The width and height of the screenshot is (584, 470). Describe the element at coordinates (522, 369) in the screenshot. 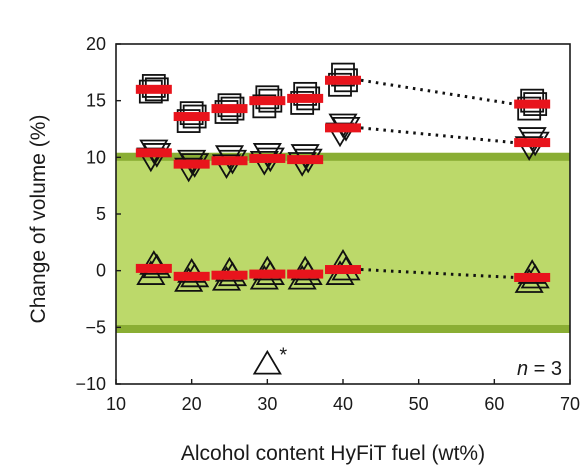

I see `sample-size-symbol: n` at that location.